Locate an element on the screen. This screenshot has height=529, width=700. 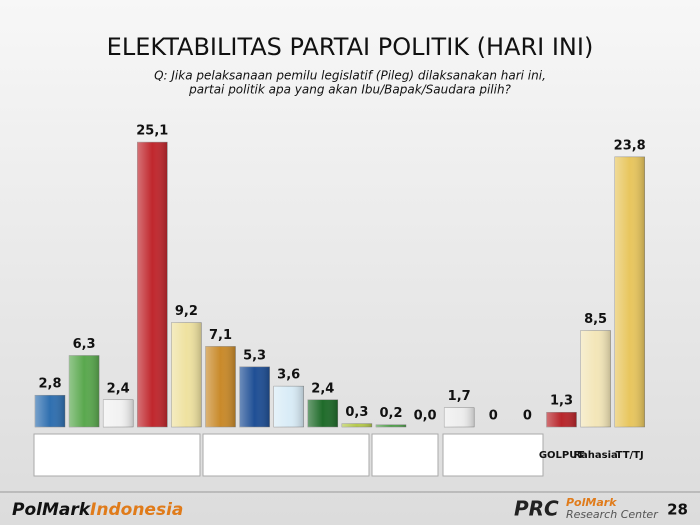
value-label: 1,7 is located at coordinates (459, 396).